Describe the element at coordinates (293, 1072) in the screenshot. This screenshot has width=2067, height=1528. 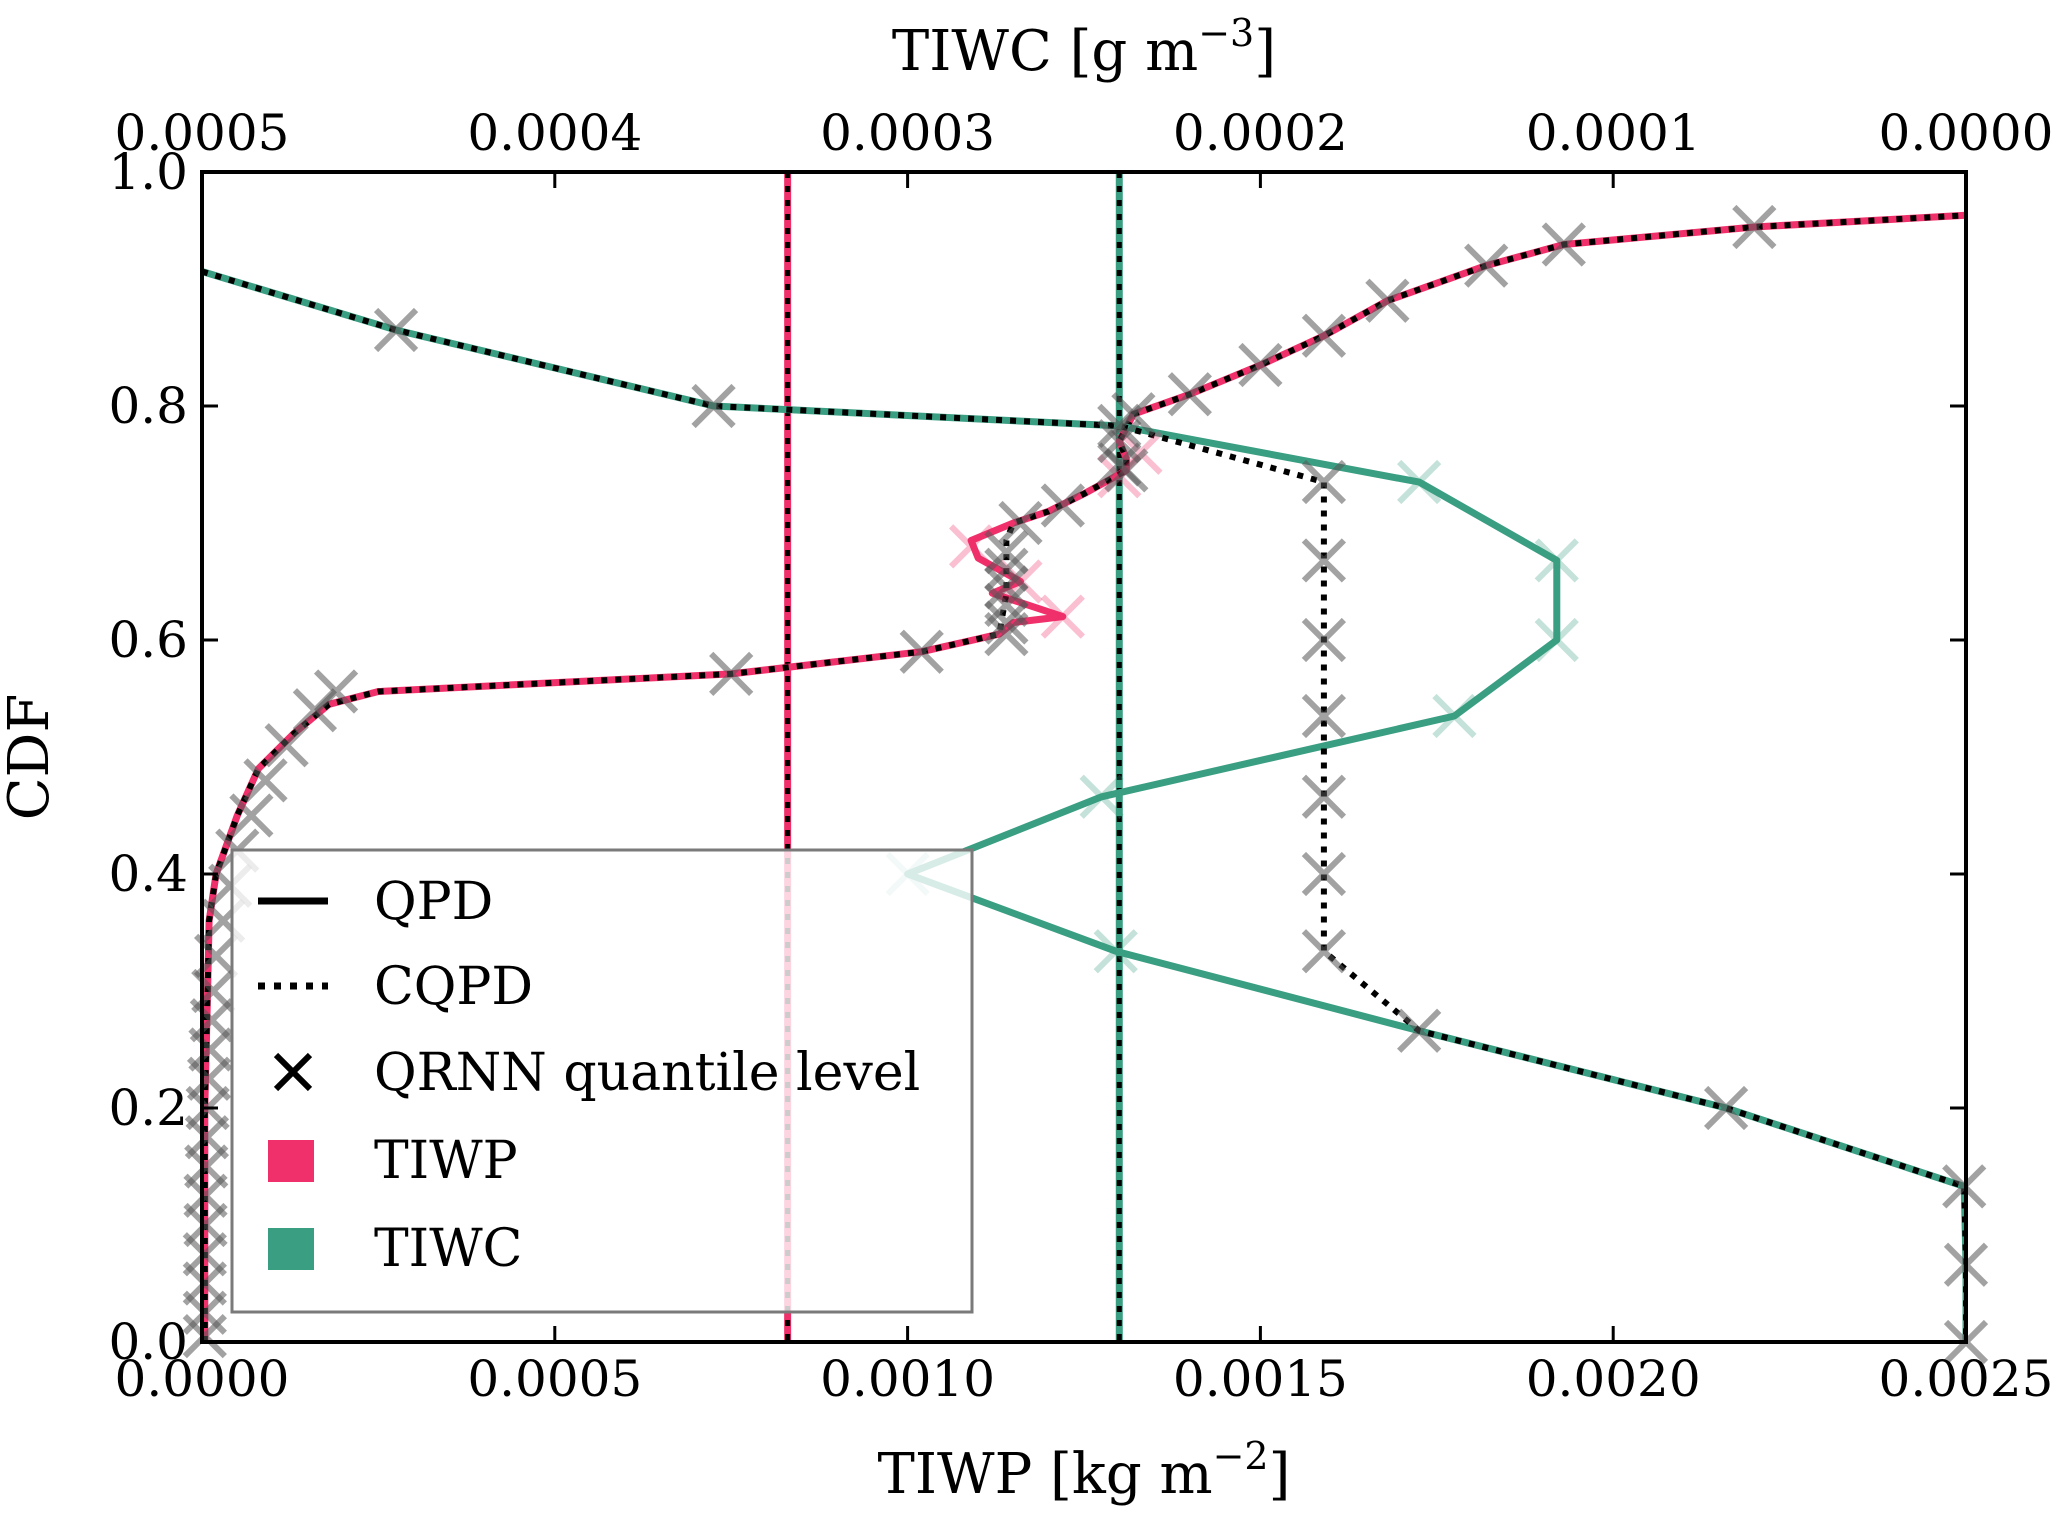
I see `legend-cross-icon` at that location.